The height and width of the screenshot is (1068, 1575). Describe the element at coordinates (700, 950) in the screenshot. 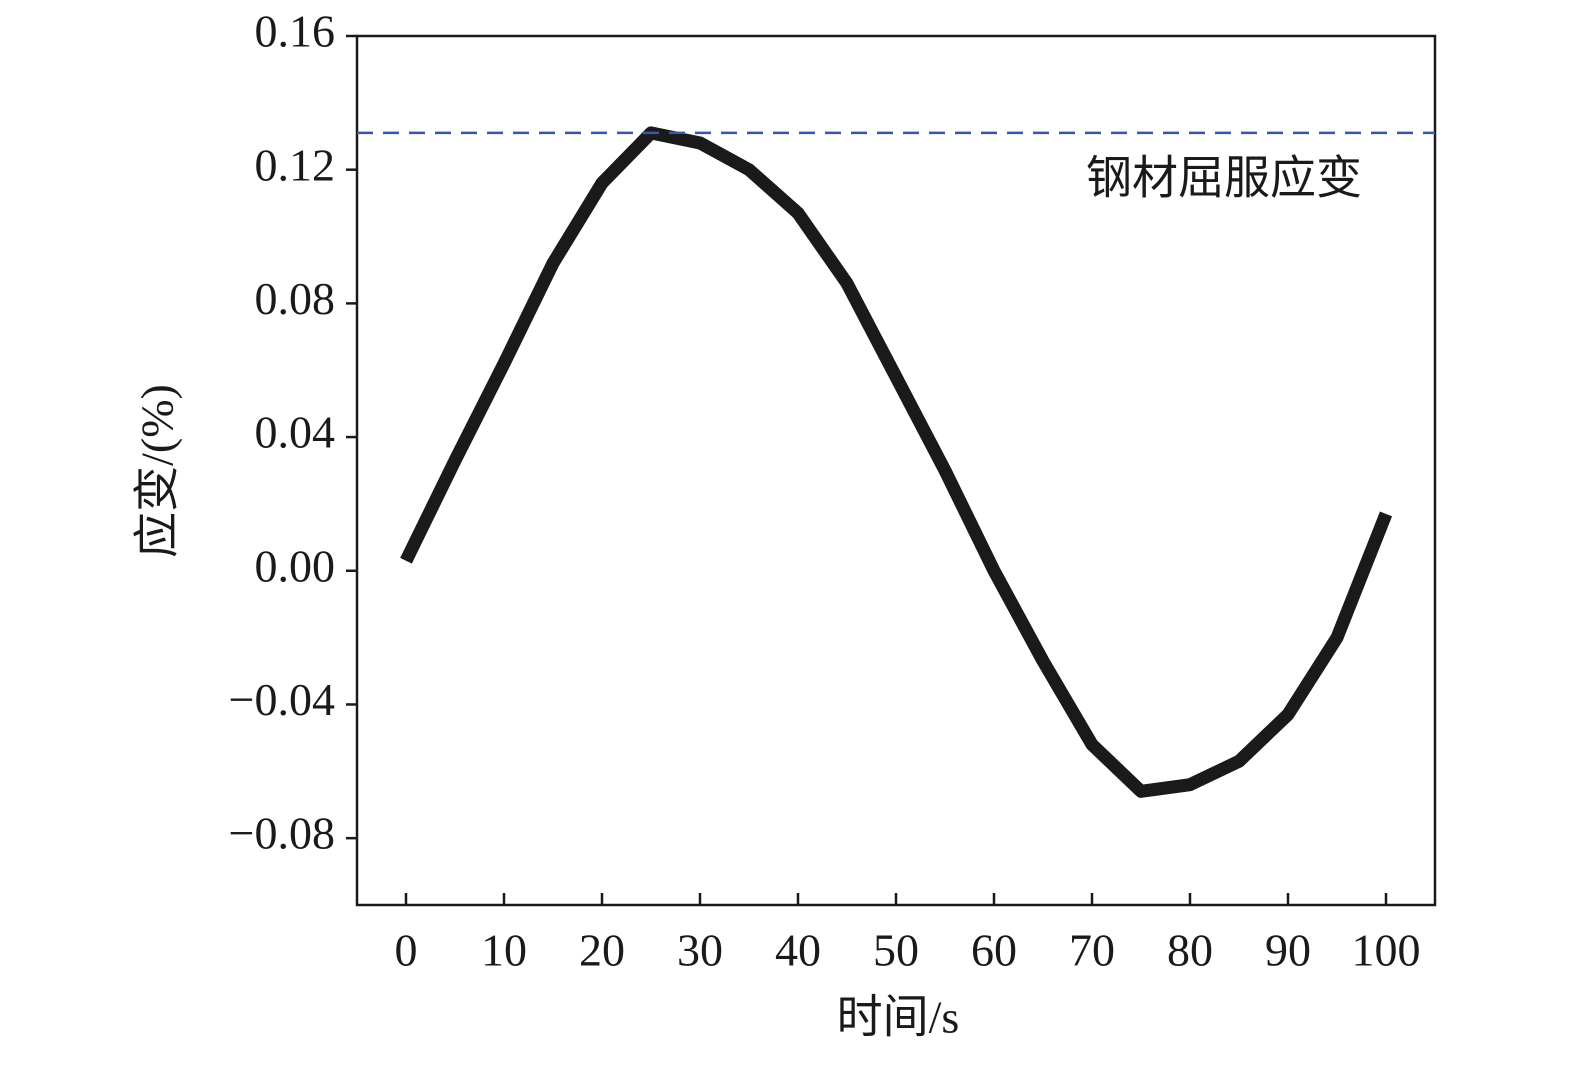

I see `x-tick-label: 30` at that location.